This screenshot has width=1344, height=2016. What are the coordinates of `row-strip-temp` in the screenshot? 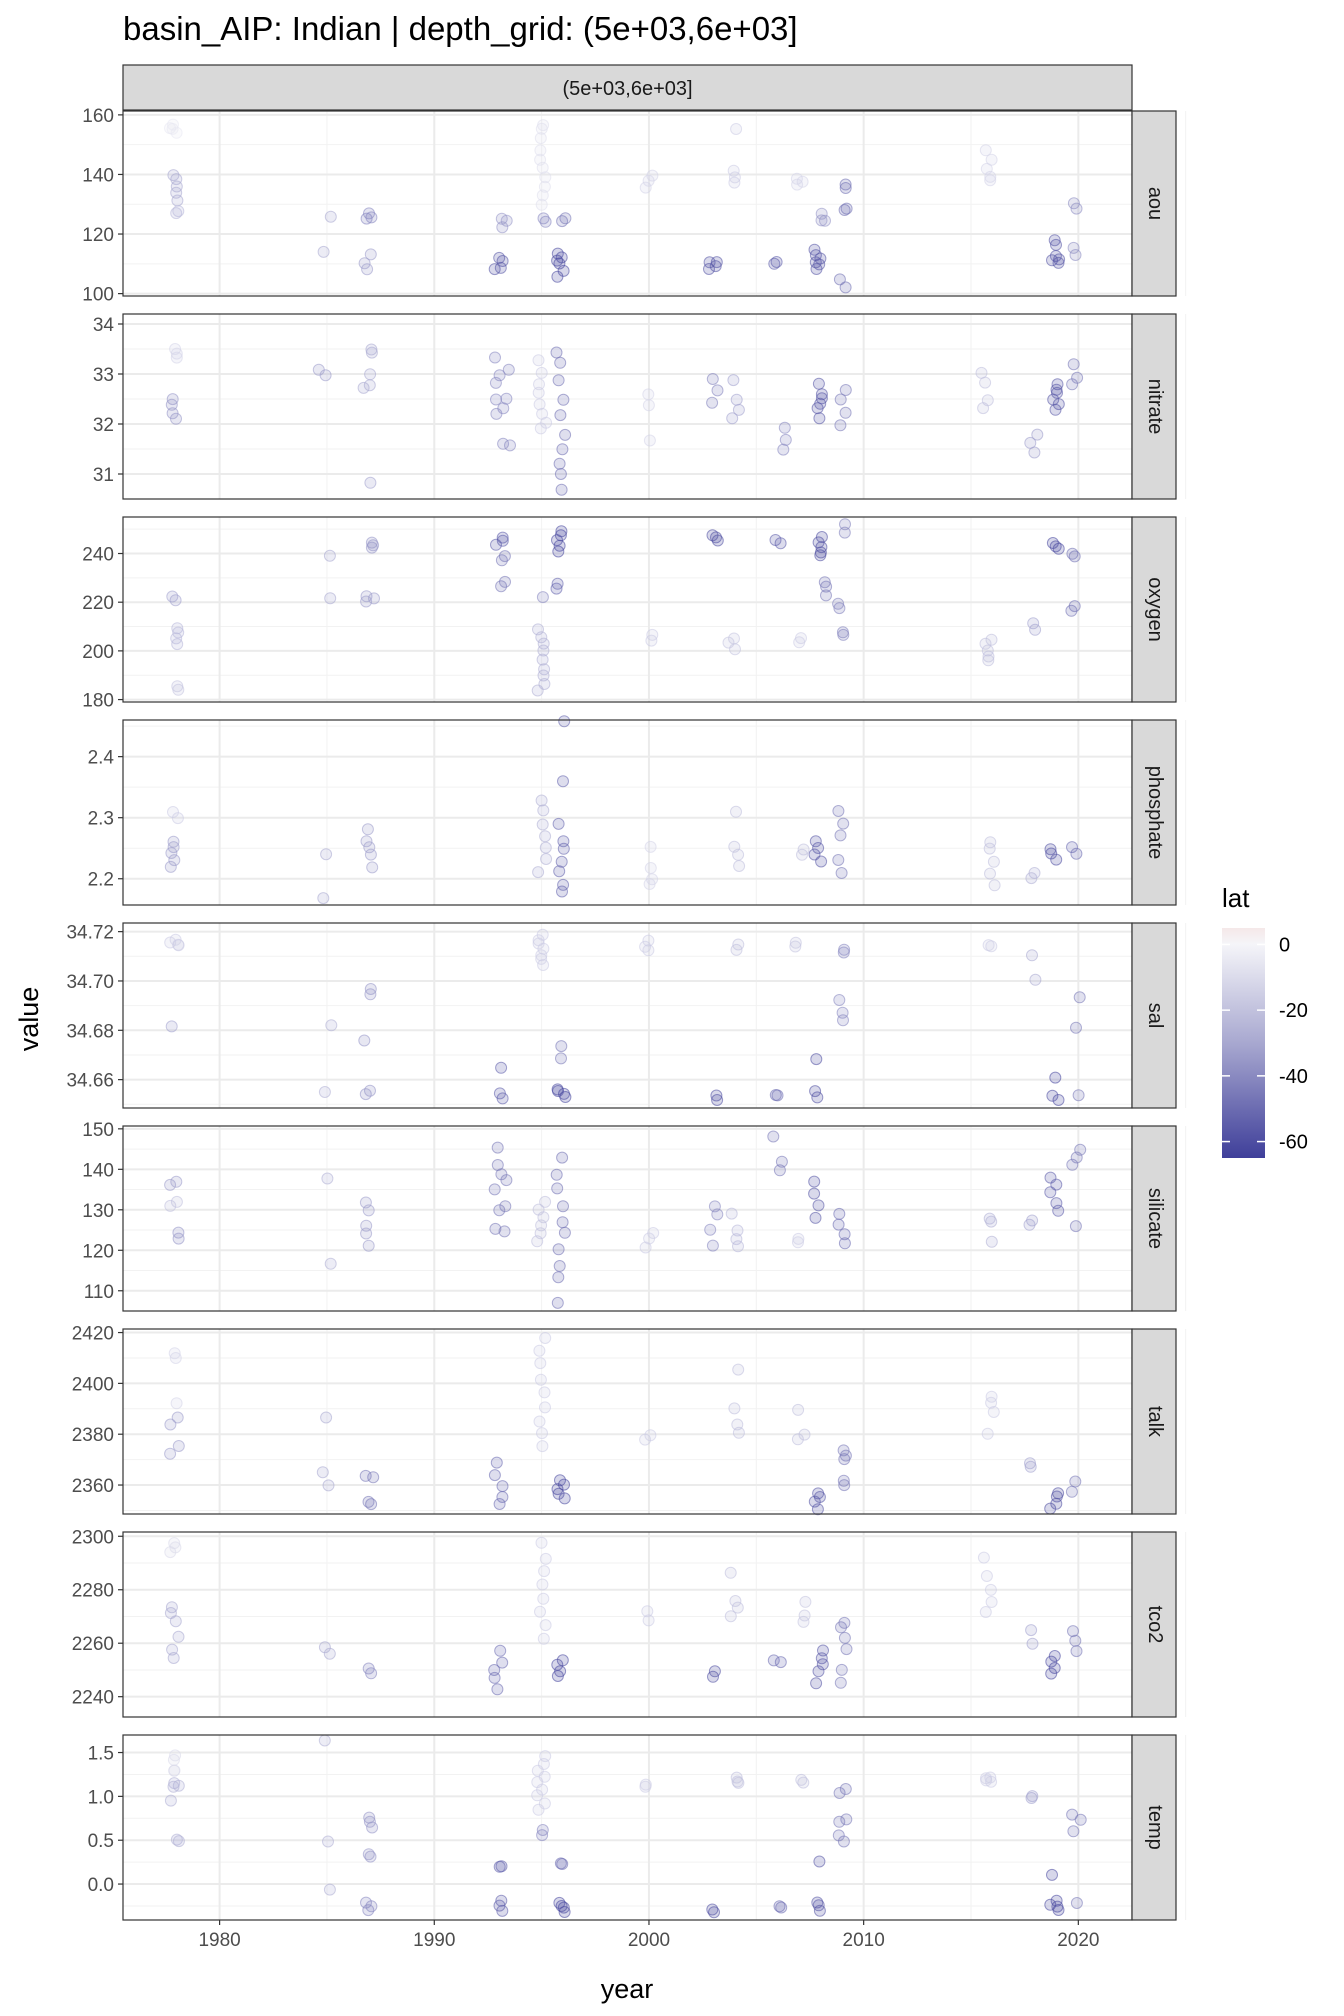 It's located at (1154, 1827).